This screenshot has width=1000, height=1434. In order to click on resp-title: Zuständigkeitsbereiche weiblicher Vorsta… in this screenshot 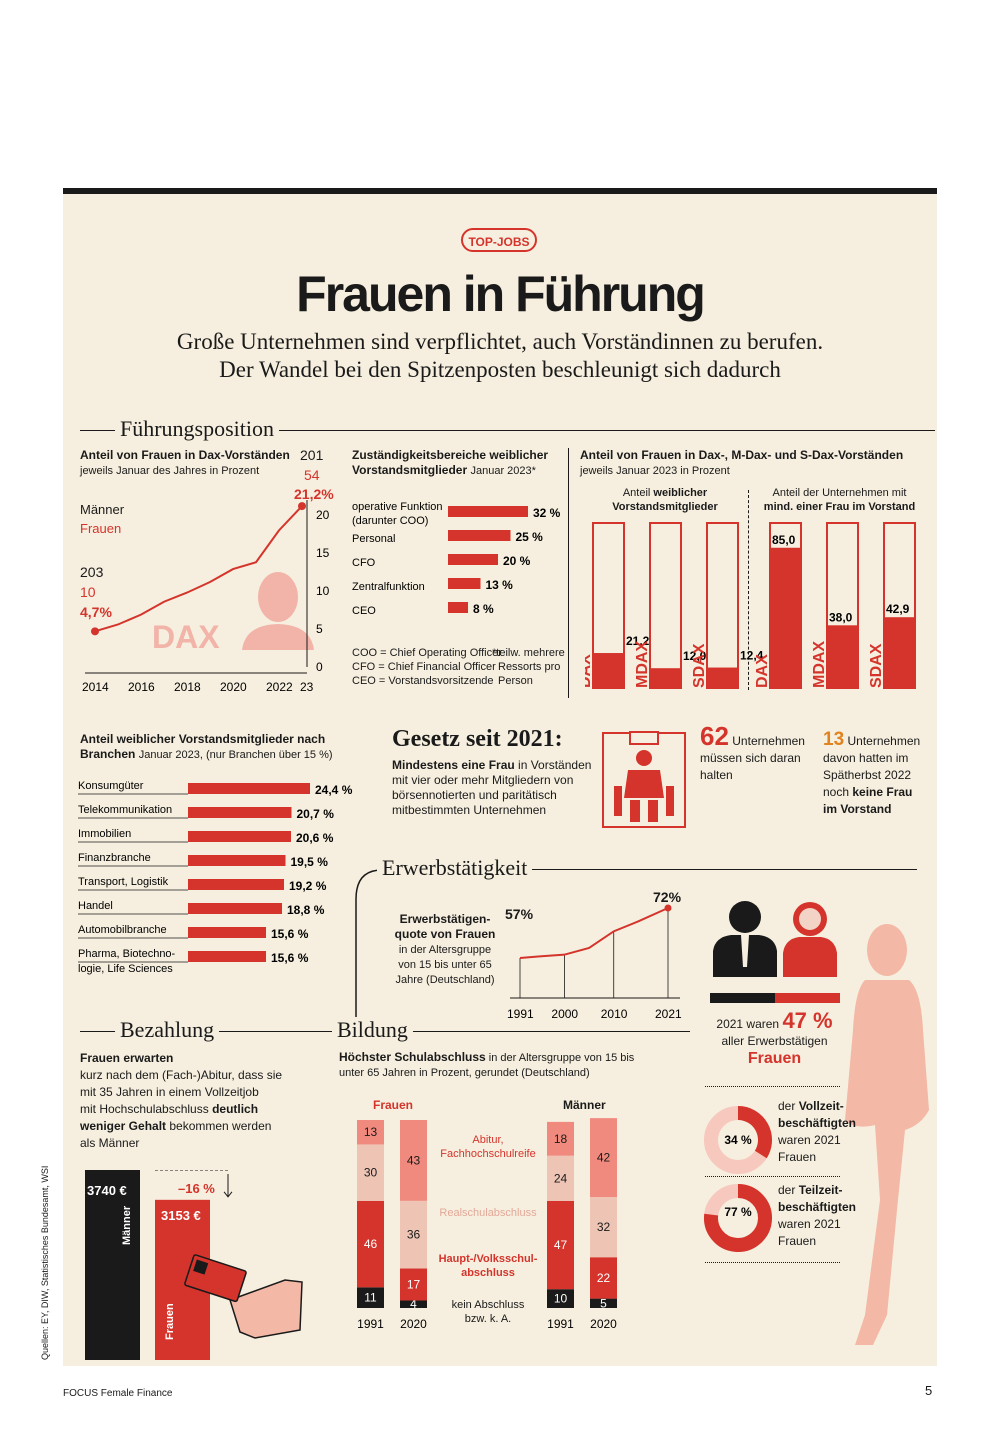, I will do `click(450, 462)`.